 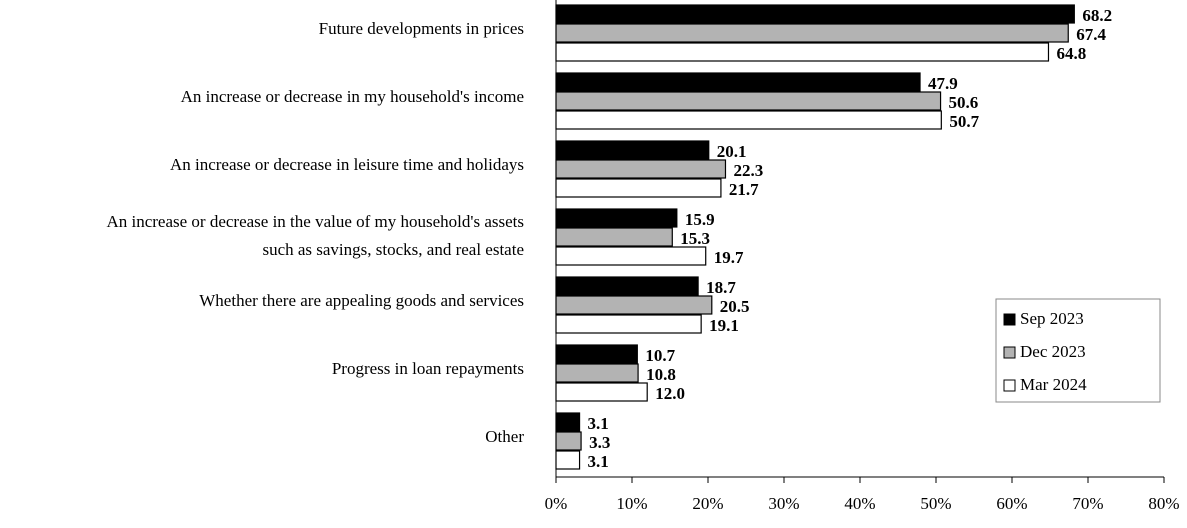 I want to click on legend-label: Sep 2023, so click(x=1052, y=318).